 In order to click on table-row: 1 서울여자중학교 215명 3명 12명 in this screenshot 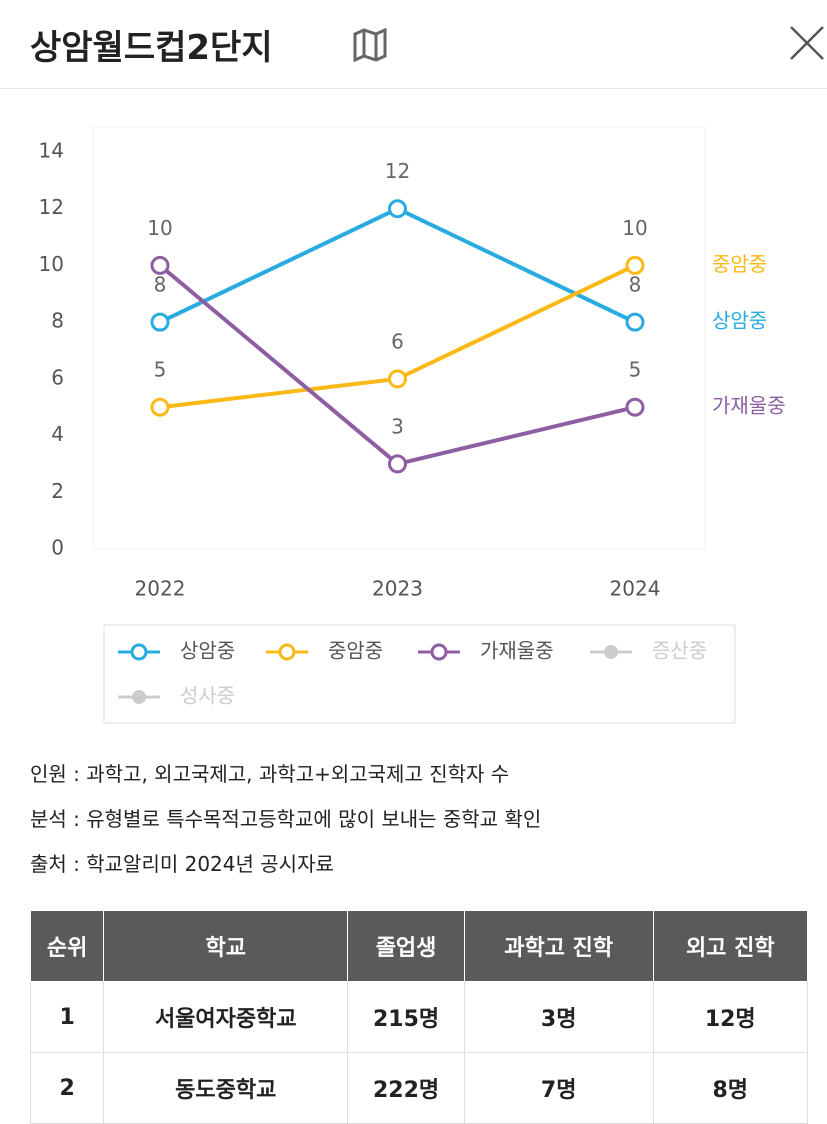, I will do `click(418, 1017)`.